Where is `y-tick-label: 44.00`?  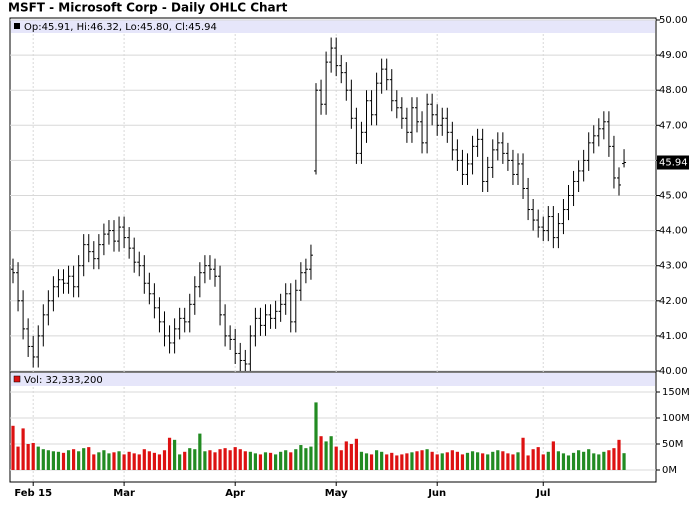 y-tick-label: 44.00 is located at coordinates (673, 231).